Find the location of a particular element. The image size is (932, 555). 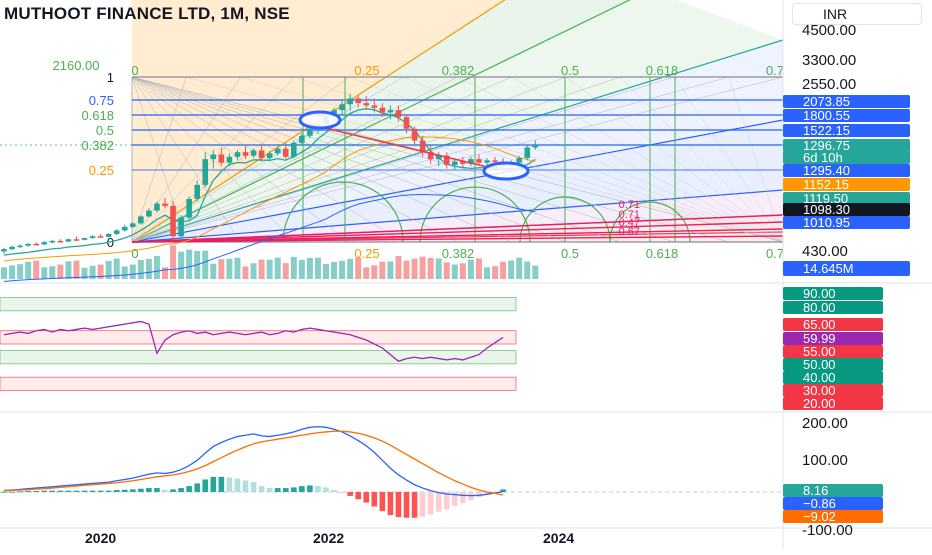

rsi-tag: 65.00 is located at coordinates (833, 324).